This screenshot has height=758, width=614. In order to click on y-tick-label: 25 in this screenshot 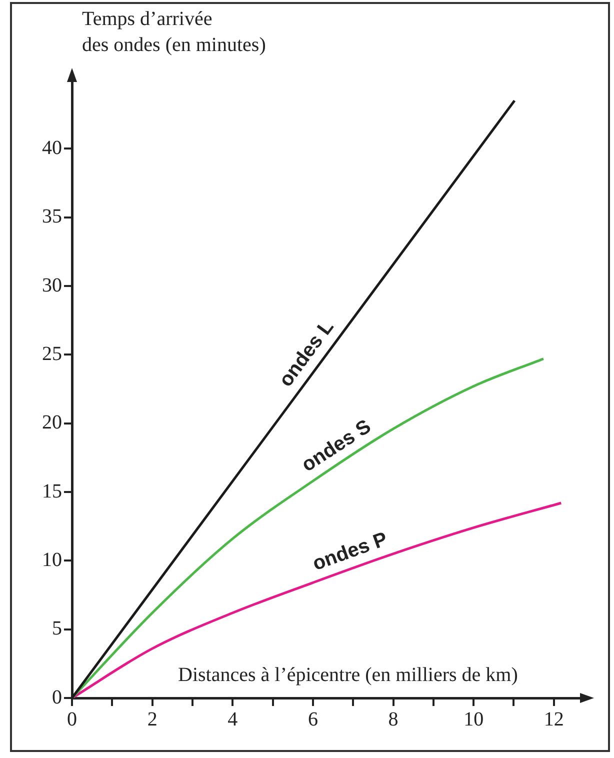, I will do `click(52, 353)`.